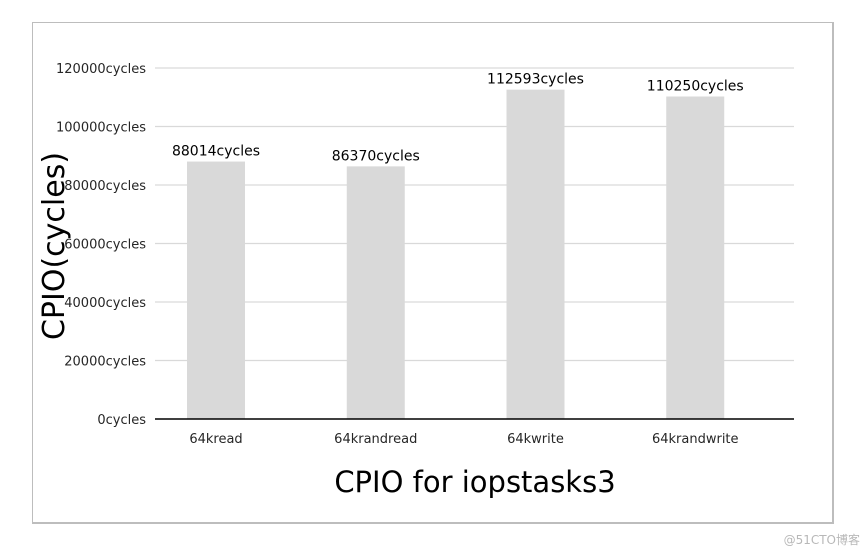 This screenshot has height=556, width=868. I want to click on x-tick-label: 64kread, so click(215, 439).